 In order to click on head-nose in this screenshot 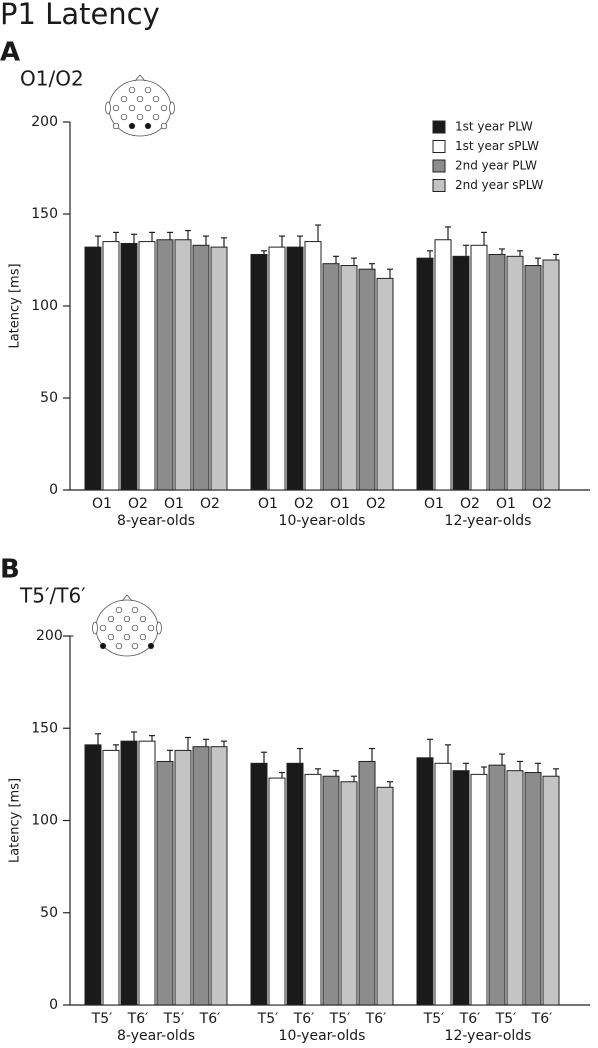, I will do `click(127, 598)`.